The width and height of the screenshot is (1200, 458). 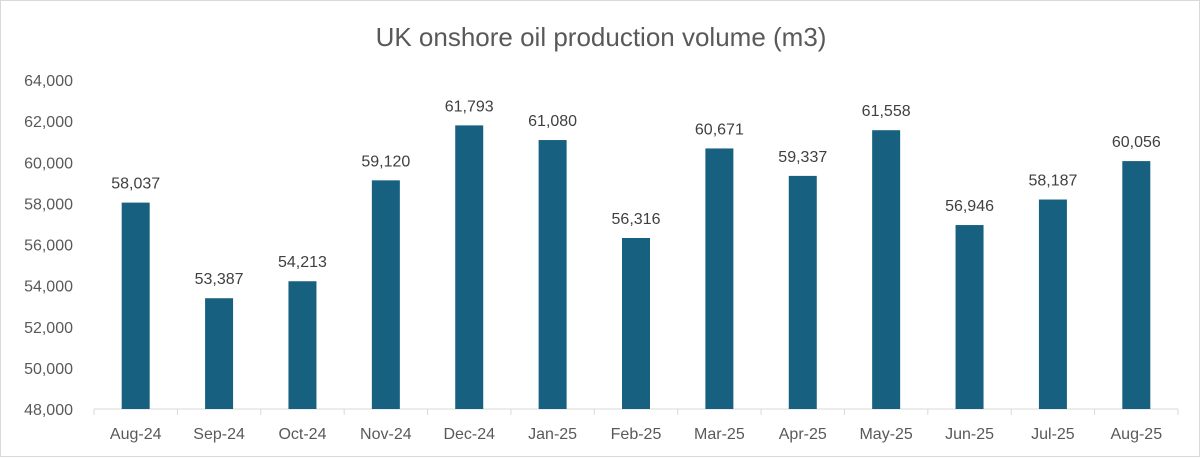 I want to click on y-tick-label: 56,000, so click(x=48, y=246).